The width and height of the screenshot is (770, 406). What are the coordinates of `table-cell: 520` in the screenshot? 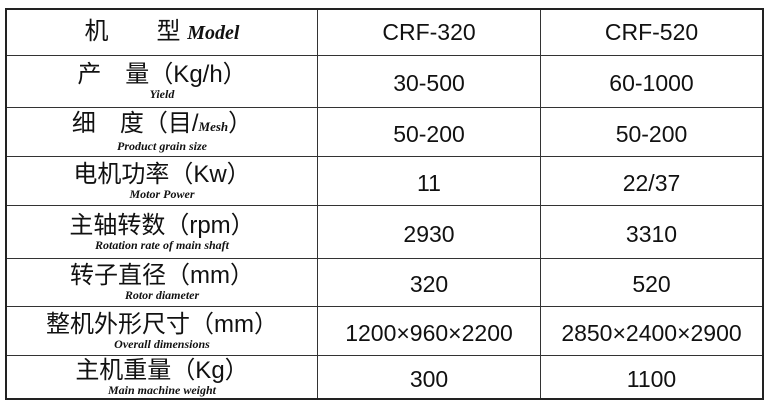 It's located at (651, 283).